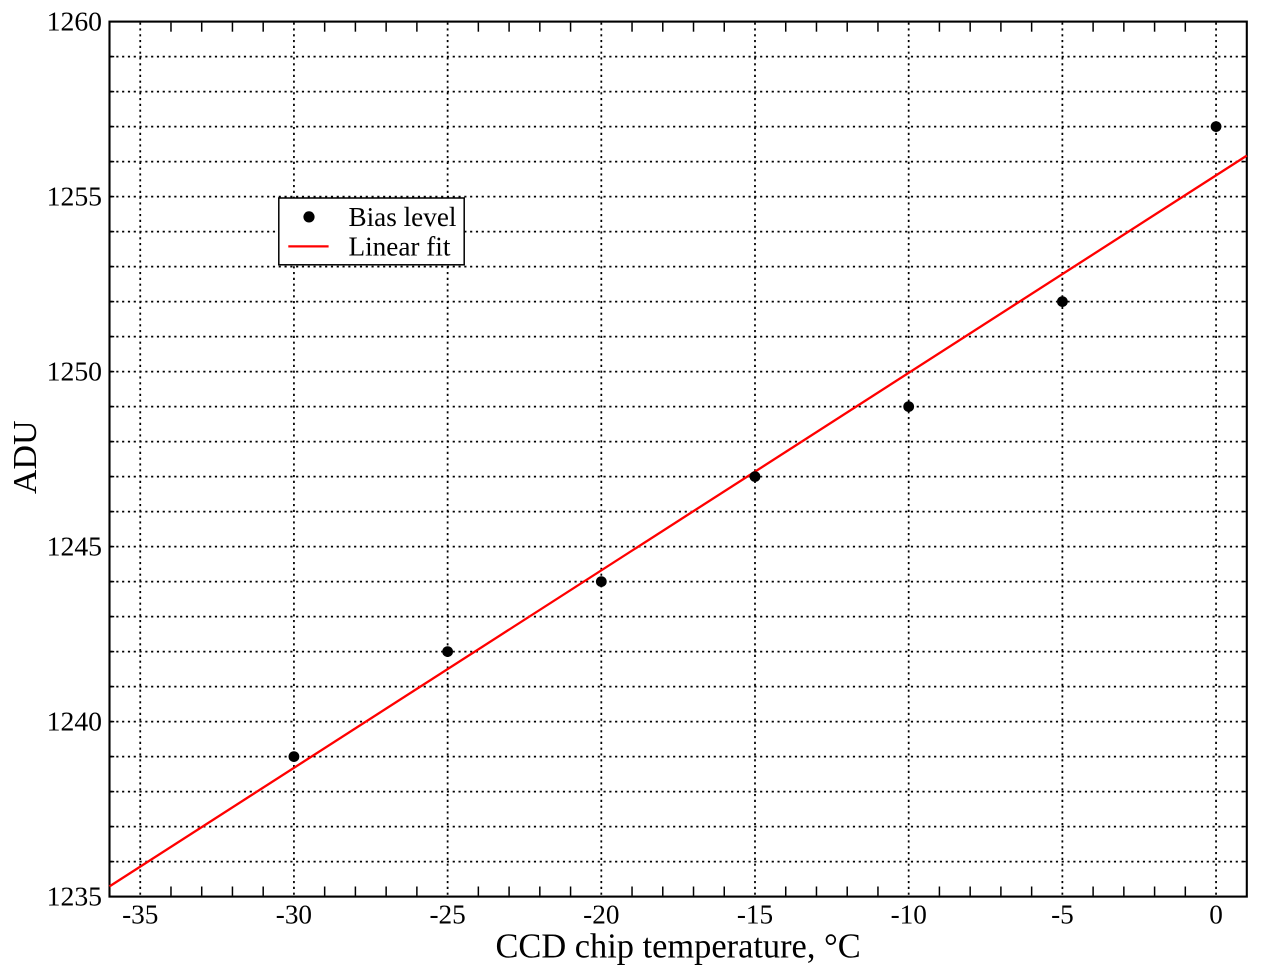 Image resolution: width=1265 pixels, height=970 pixels. I want to click on svg-text: -25, so click(447, 915).